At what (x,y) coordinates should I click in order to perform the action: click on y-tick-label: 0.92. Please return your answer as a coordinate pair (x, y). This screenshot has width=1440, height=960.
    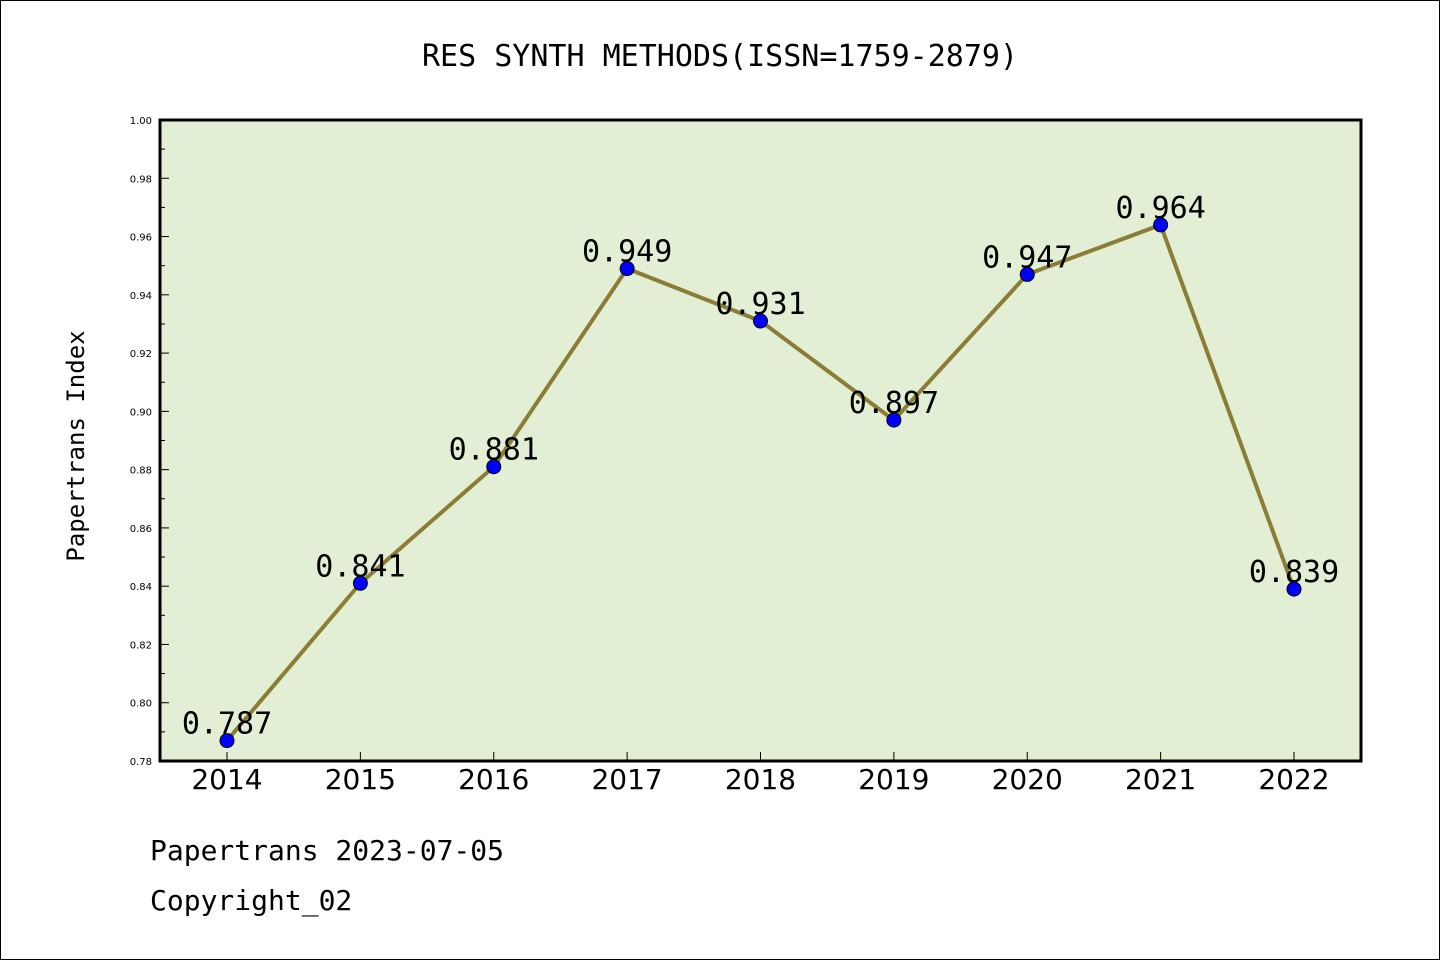
    Looking at the image, I should click on (141, 354).